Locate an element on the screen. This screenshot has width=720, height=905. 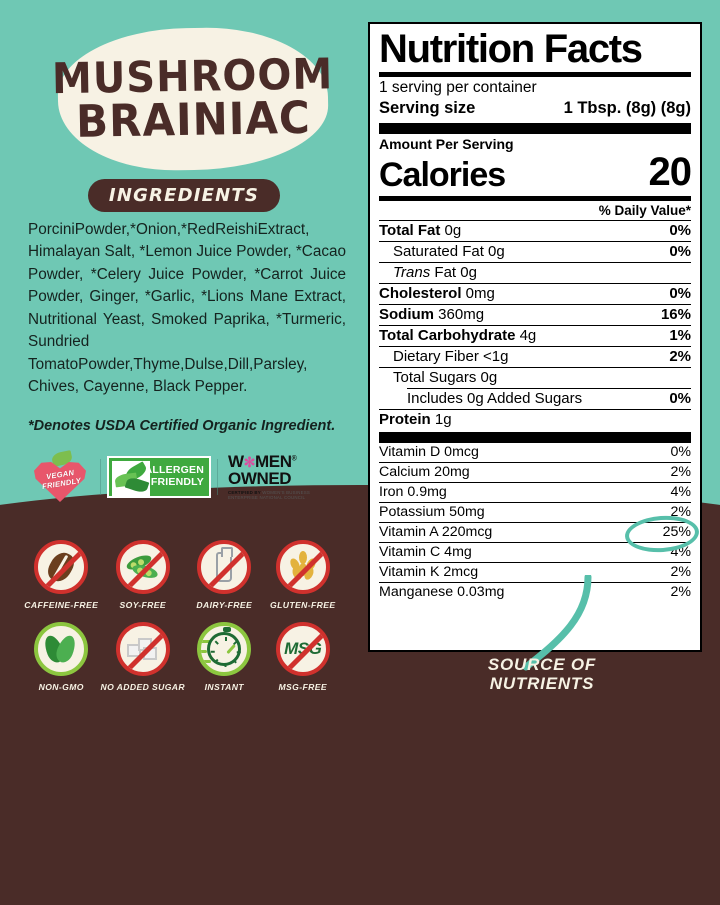
micronutrient-row: Vitamin D 0mcg 0% is located at coordinates (535, 452).